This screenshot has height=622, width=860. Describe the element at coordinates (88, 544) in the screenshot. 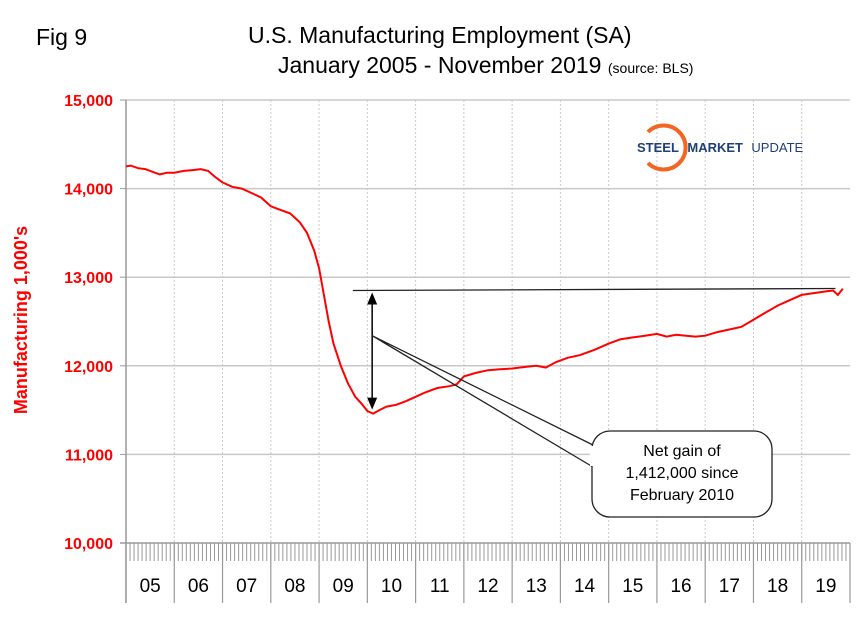

I see `y-tick-label: 10,000` at that location.